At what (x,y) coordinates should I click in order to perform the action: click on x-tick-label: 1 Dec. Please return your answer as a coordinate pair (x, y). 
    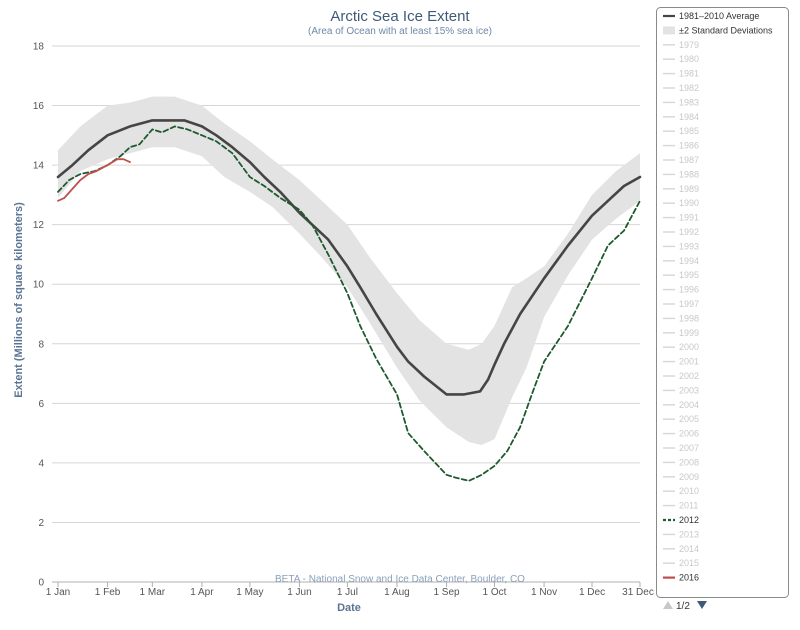
    Looking at the image, I should click on (592, 592).